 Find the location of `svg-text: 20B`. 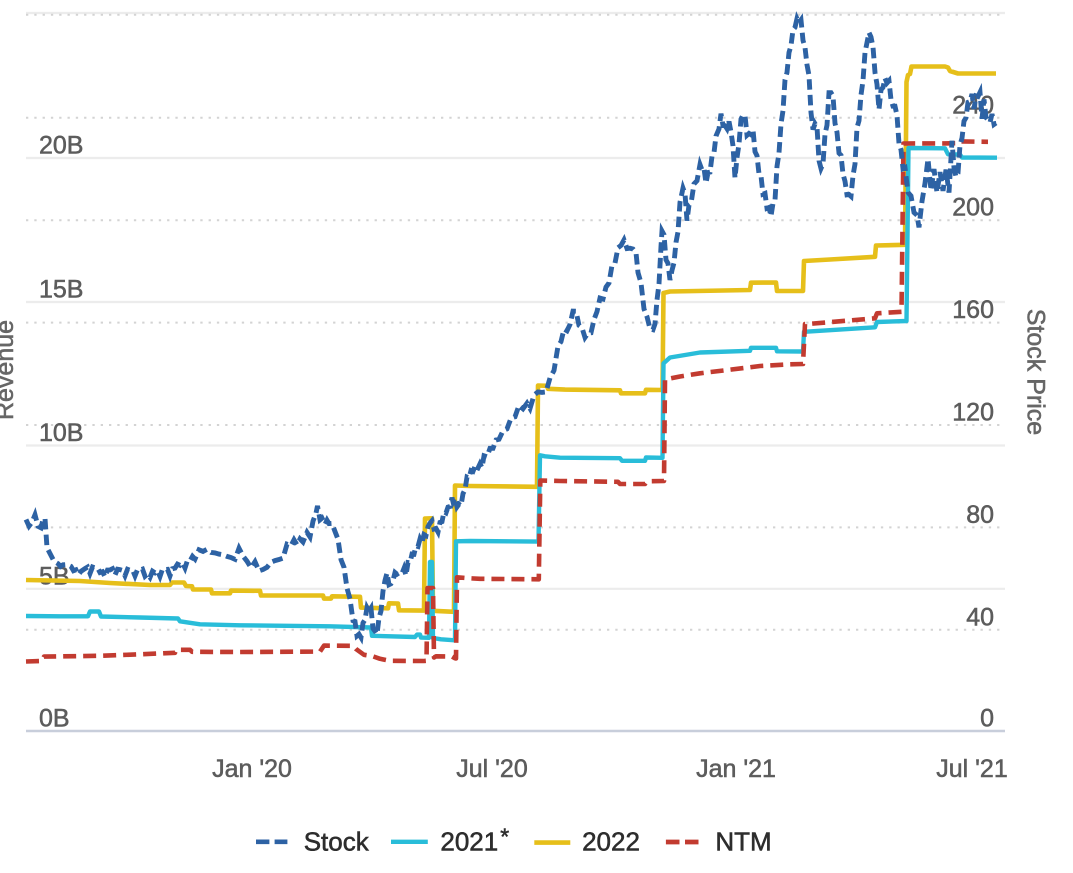

svg-text: 20B is located at coordinates (61, 146).